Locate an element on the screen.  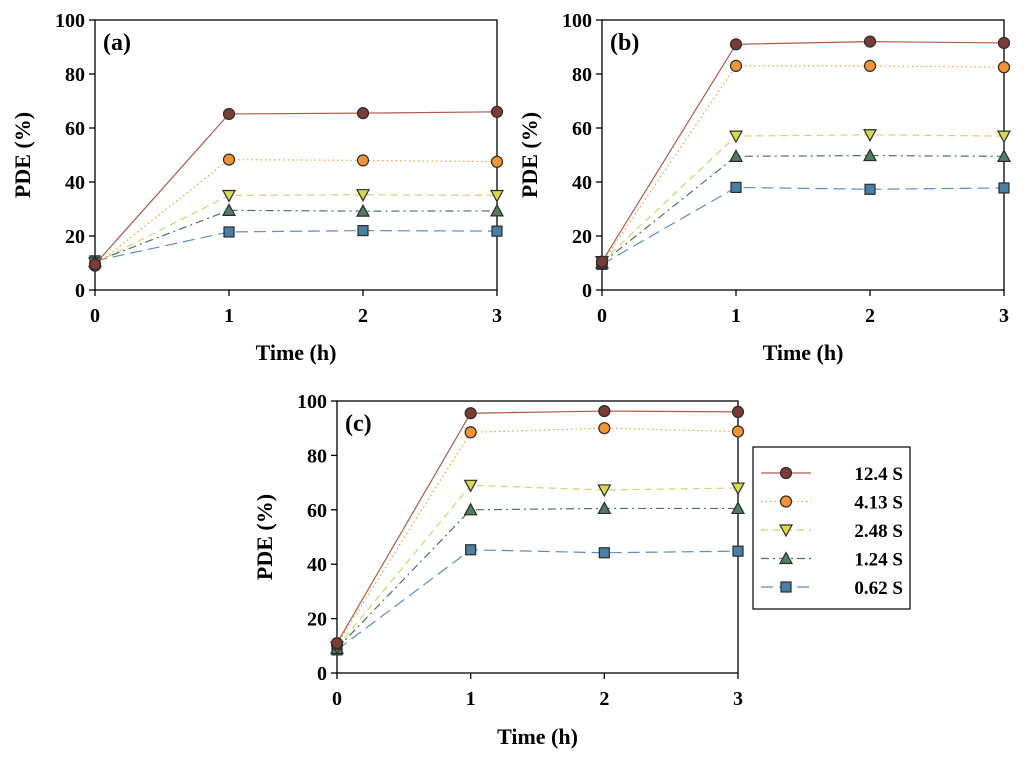
legend-label: 12.4 S is located at coordinates (878, 474).